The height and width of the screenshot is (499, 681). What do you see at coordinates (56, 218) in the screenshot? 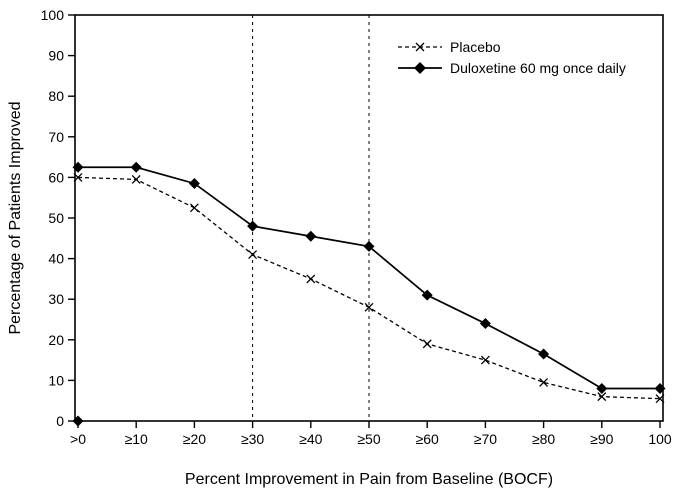
I see `y-tick-label: 50` at bounding box center [56, 218].